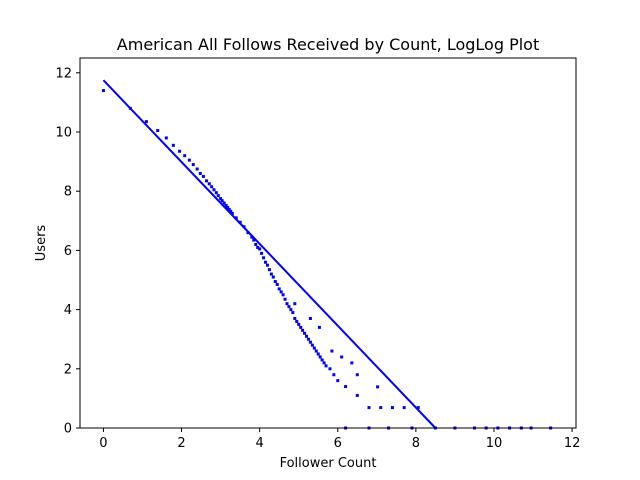 The height and width of the screenshot is (480, 640). I want to click on y-tick-label: 6, so click(68, 251).